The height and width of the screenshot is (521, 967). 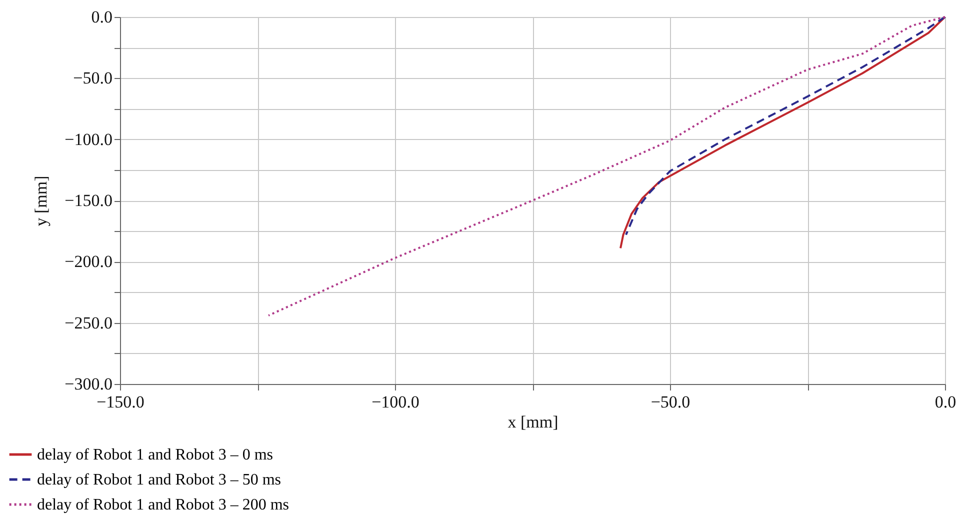 What do you see at coordinates (88, 262) in the screenshot?
I see `y-tick-label: −200.0` at bounding box center [88, 262].